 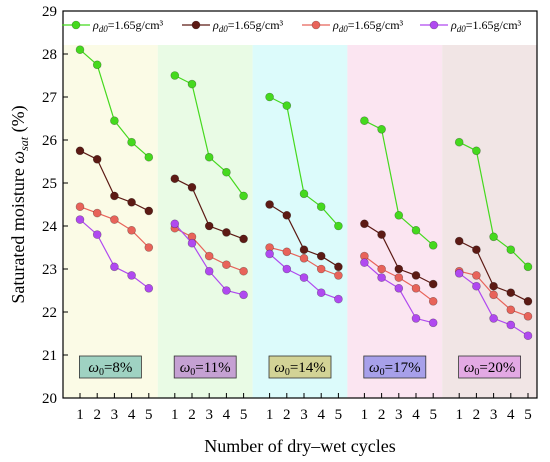 What do you see at coordinates (224, 29) in the screenshot?
I see `legend-entry-sub: d0` at bounding box center [224, 29].